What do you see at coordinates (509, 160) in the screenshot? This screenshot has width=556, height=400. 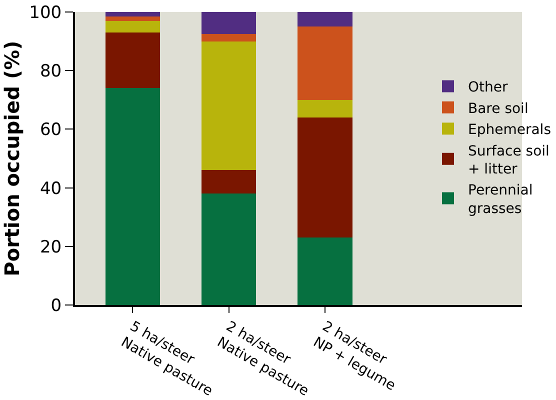 I see `legend-label: Surface soil + litter` at bounding box center [509, 160].